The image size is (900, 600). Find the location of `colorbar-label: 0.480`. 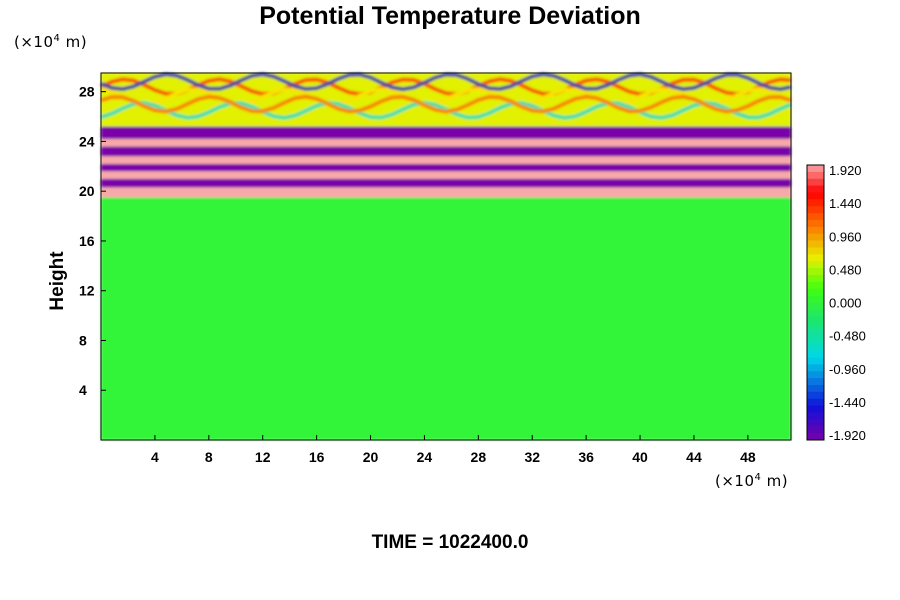

colorbar-label: 0.480 is located at coordinates (845, 269).